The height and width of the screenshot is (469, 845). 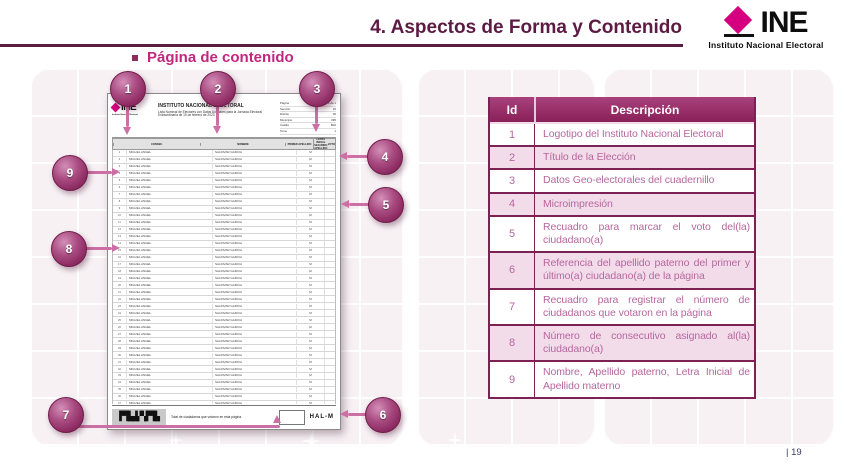 I want to click on section-label: Página de contenido, so click(x=220, y=57).